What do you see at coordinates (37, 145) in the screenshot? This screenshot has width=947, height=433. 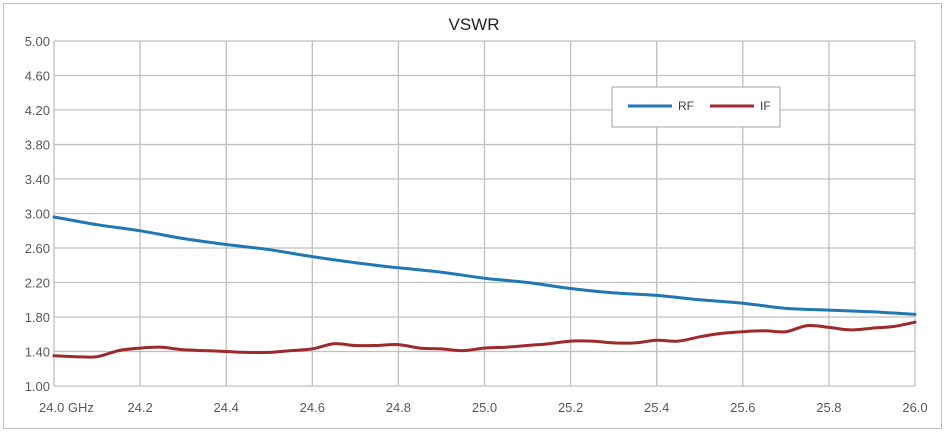 I see `y-tick-label: 3.80` at bounding box center [37, 145].